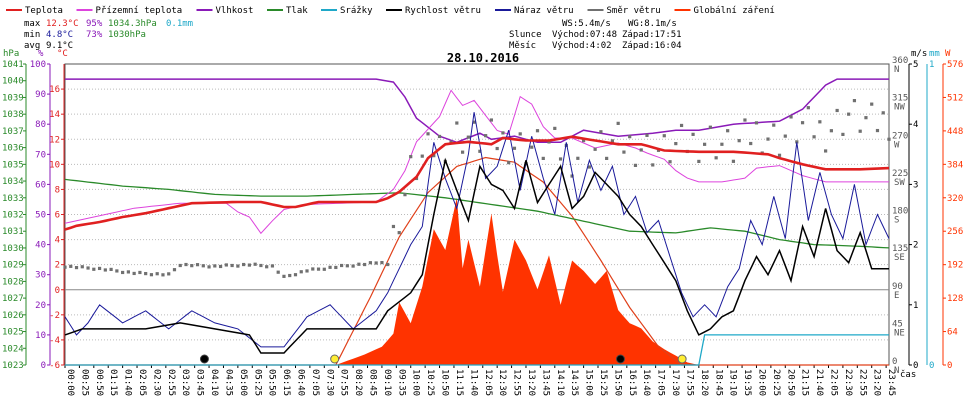 This screenshot has width=966, height=400. I want to click on wind-speed-tick-label: 4, so click(915, 125).